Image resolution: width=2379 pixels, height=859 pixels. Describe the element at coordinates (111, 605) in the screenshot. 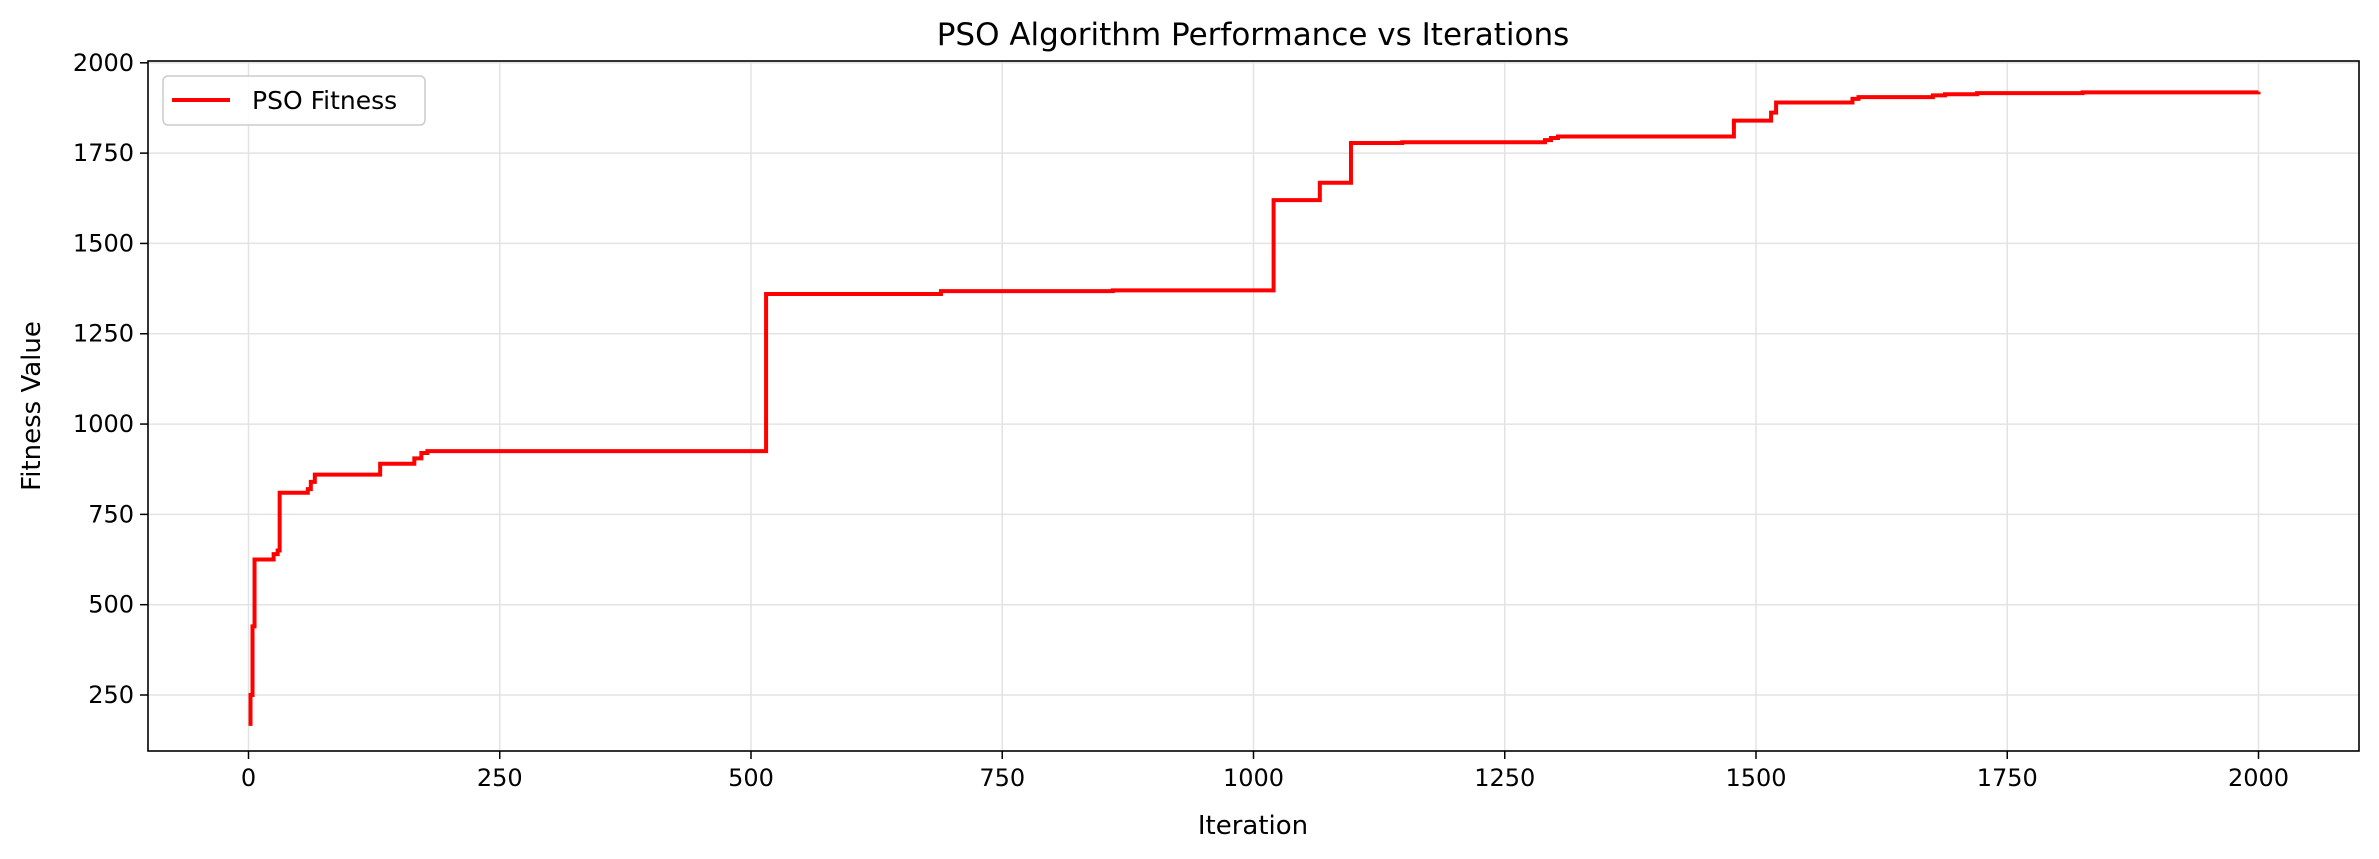

I see `y-tick-label: 500` at that location.